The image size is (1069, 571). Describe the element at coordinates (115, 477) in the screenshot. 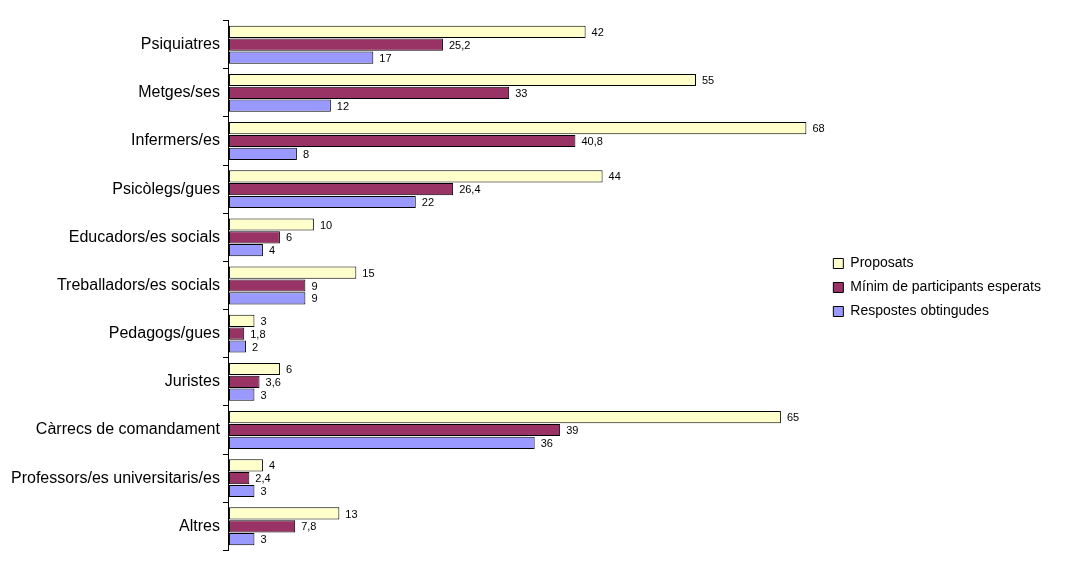

I see `y-tick-label: Professors/es universitaris/es` at that location.